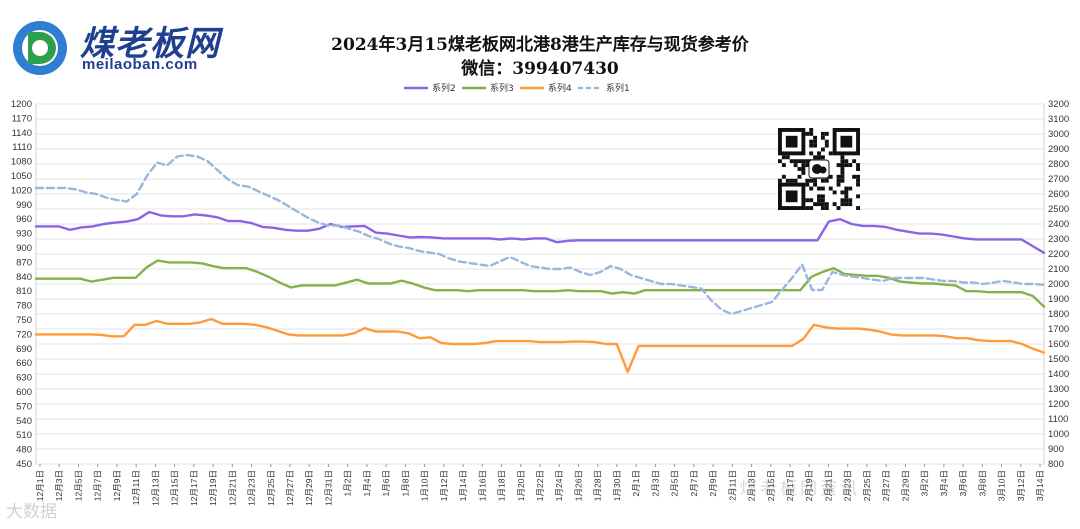 The height and width of the screenshot is (529, 1080). Describe the element at coordinates (559, 485) in the screenshot. I see `x-tick-label: 1月24日` at that location.